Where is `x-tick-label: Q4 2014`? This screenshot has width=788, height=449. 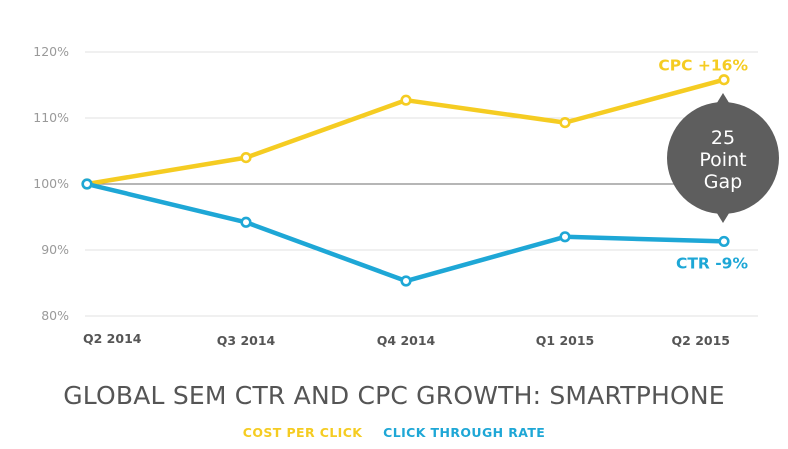 x-tick-label: Q4 2014 is located at coordinates (406, 340).